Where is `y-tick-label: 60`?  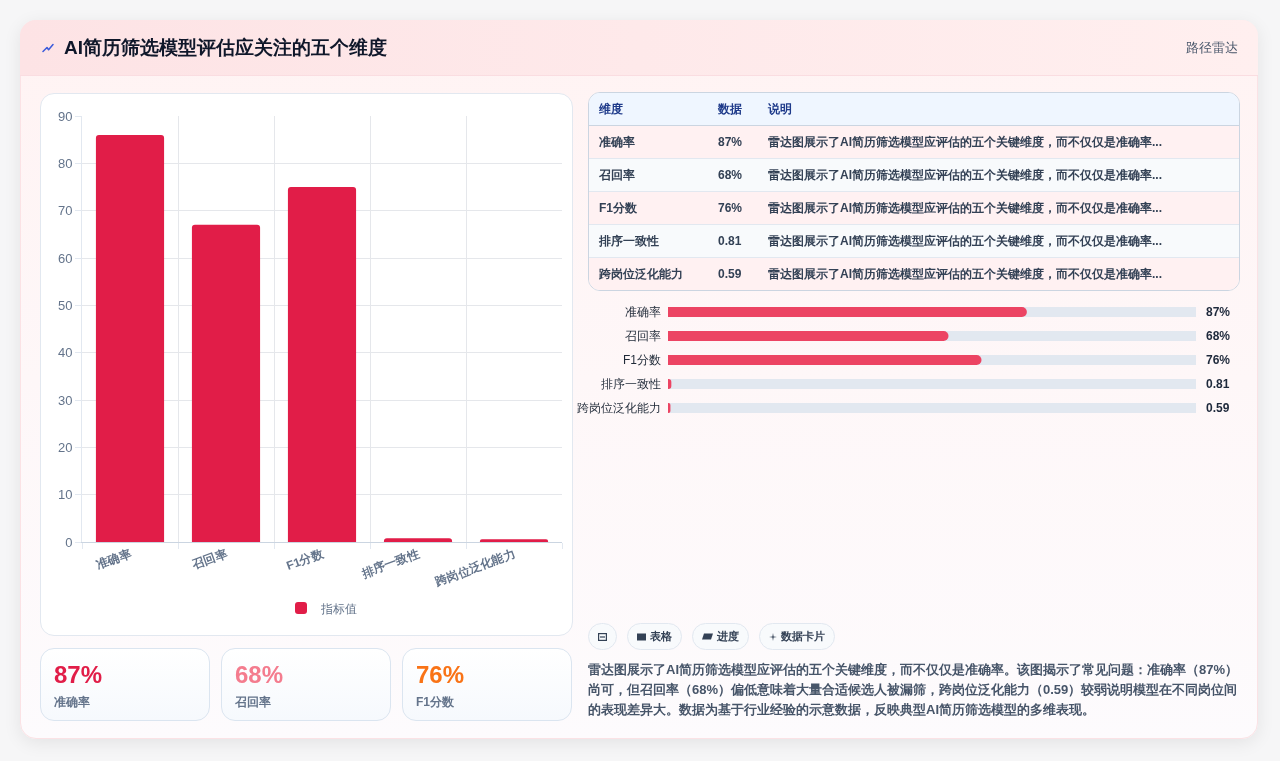
y-tick-label: 60 is located at coordinates (65, 258).